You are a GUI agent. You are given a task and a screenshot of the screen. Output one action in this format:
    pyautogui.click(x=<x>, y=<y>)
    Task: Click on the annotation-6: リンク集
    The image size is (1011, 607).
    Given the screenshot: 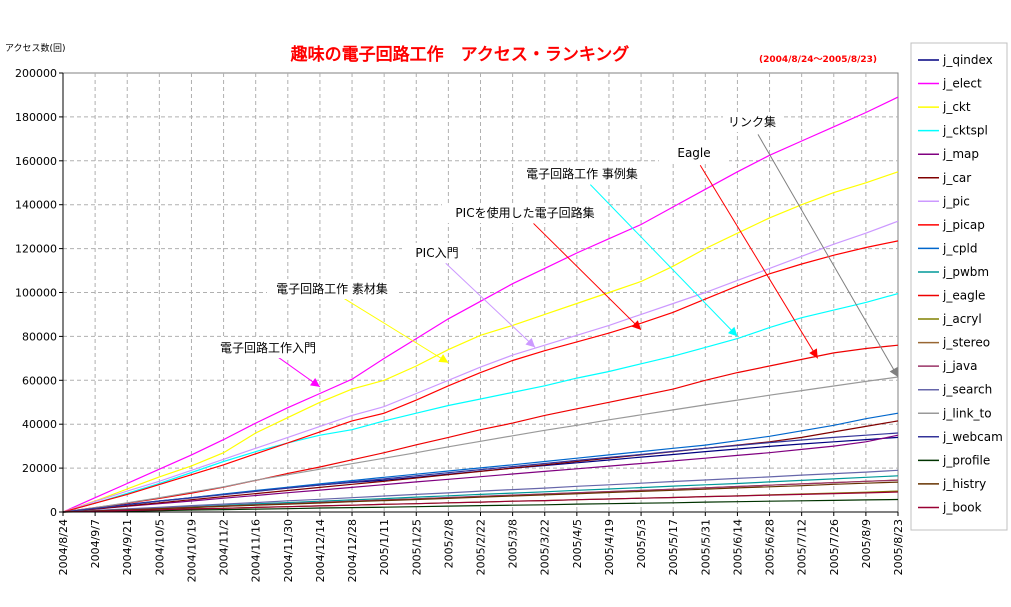 What is the action you would take?
    pyautogui.click(x=811, y=245)
    